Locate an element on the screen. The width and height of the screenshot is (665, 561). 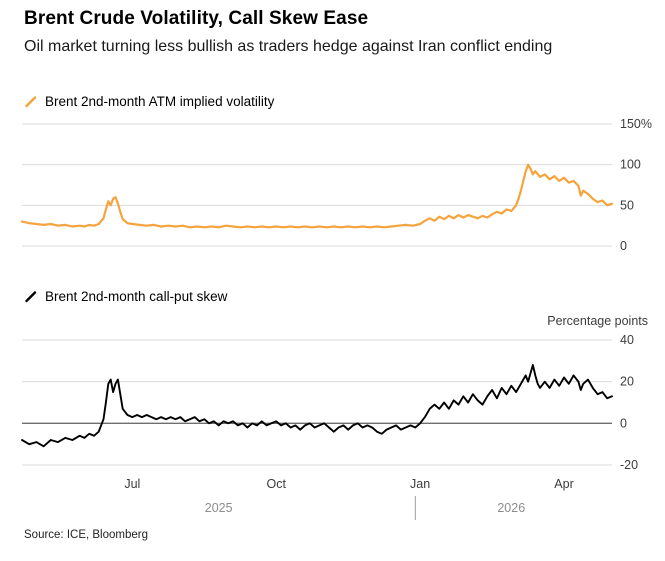
svg-text: 20 is located at coordinates (627, 382).